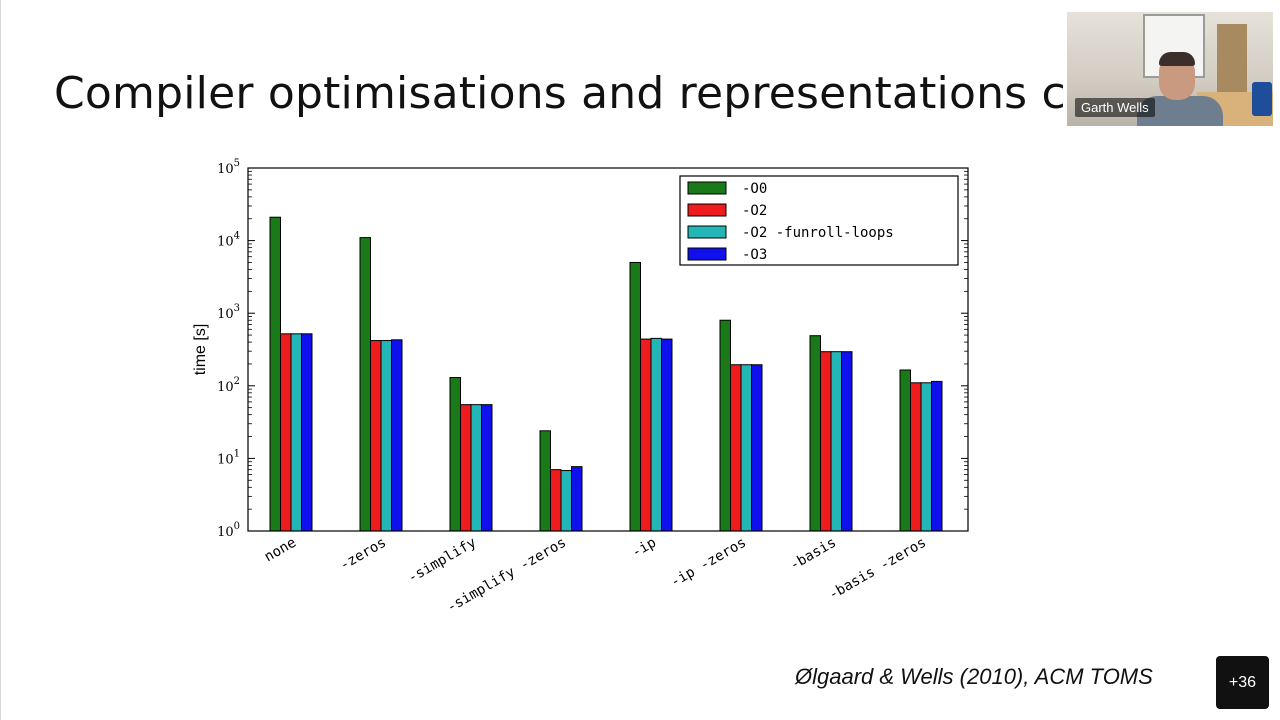 This screenshot has height=720, width=1280. I want to click on y-tick-label: 10¹, so click(228, 457).